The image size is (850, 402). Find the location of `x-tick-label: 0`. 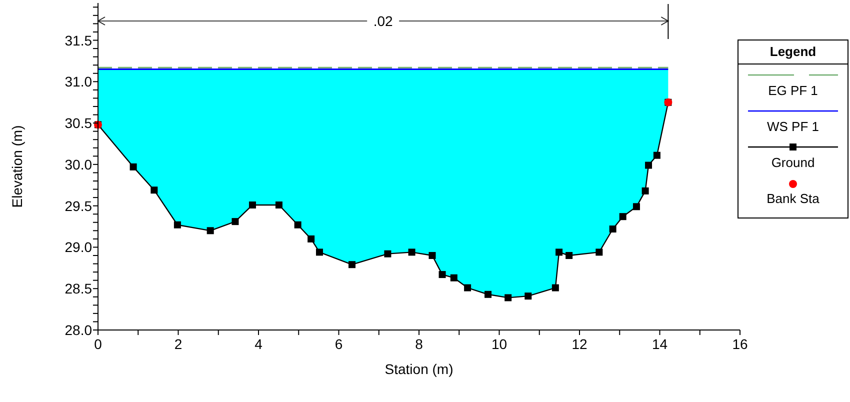

x-tick-label: 0 is located at coordinates (98, 344).